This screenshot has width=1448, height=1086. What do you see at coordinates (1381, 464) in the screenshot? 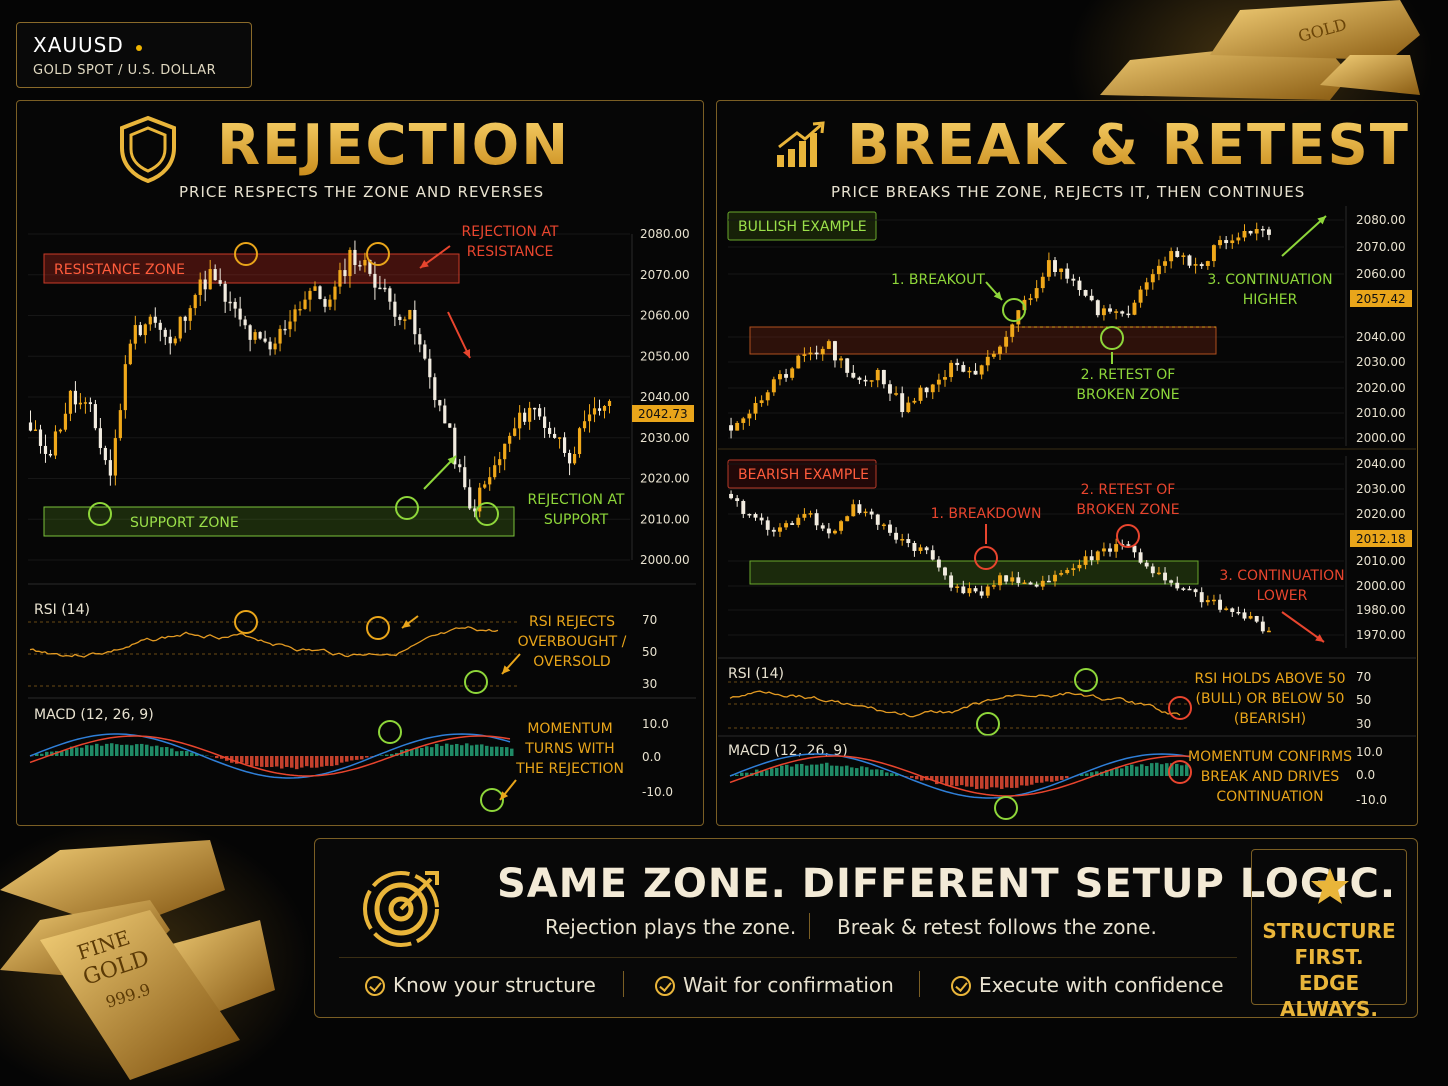
I see `bearish-axis-tick-label: 2040.00` at bounding box center [1381, 464].